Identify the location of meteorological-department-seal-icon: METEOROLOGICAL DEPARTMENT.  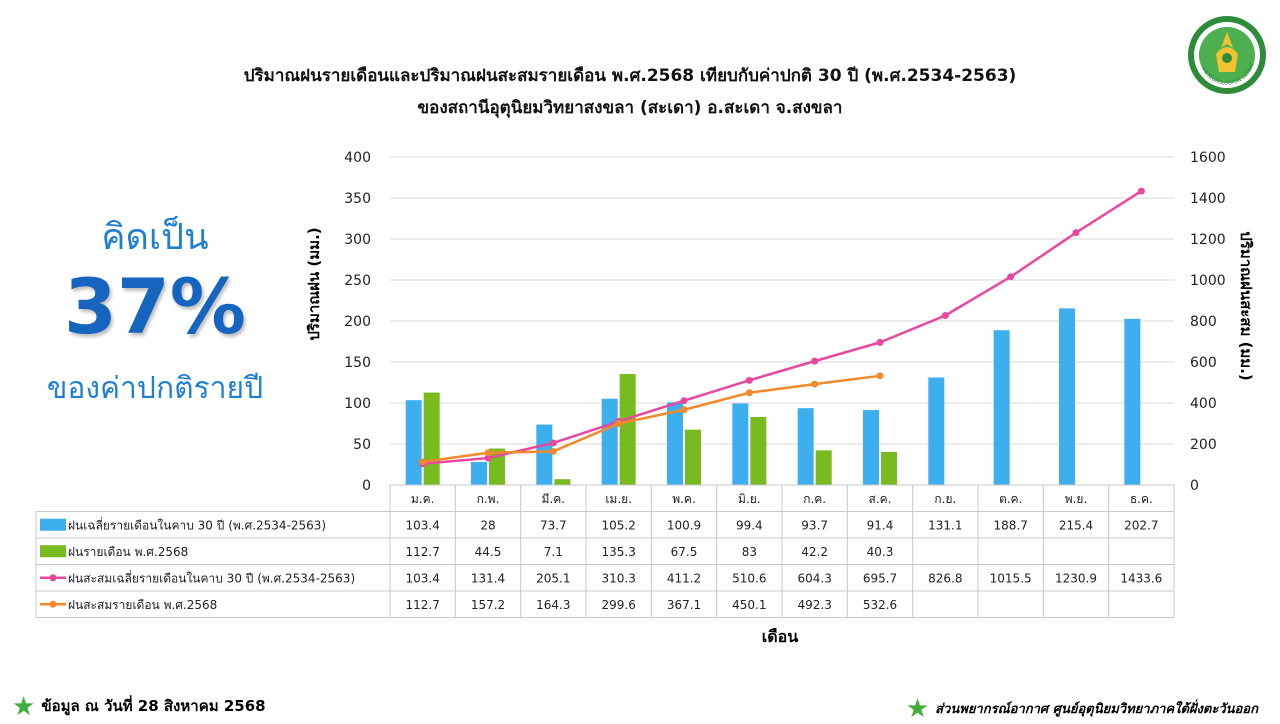
(1226, 54).